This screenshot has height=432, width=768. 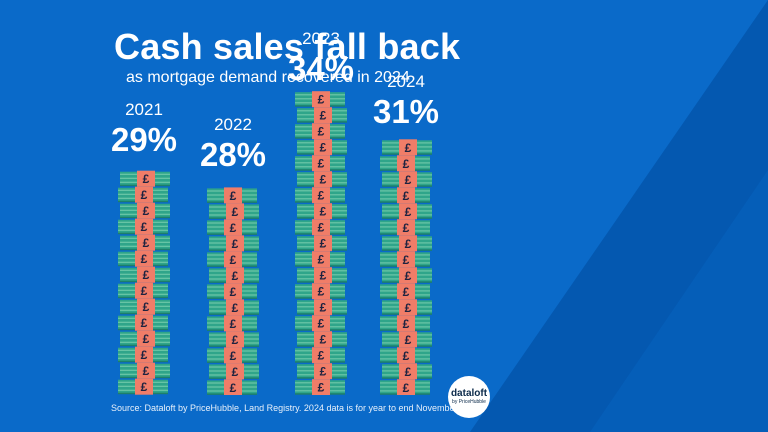 What do you see at coordinates (144, 140) in the screenshot?
I see `percent-label: 29%` at bounding box center [144, 140].